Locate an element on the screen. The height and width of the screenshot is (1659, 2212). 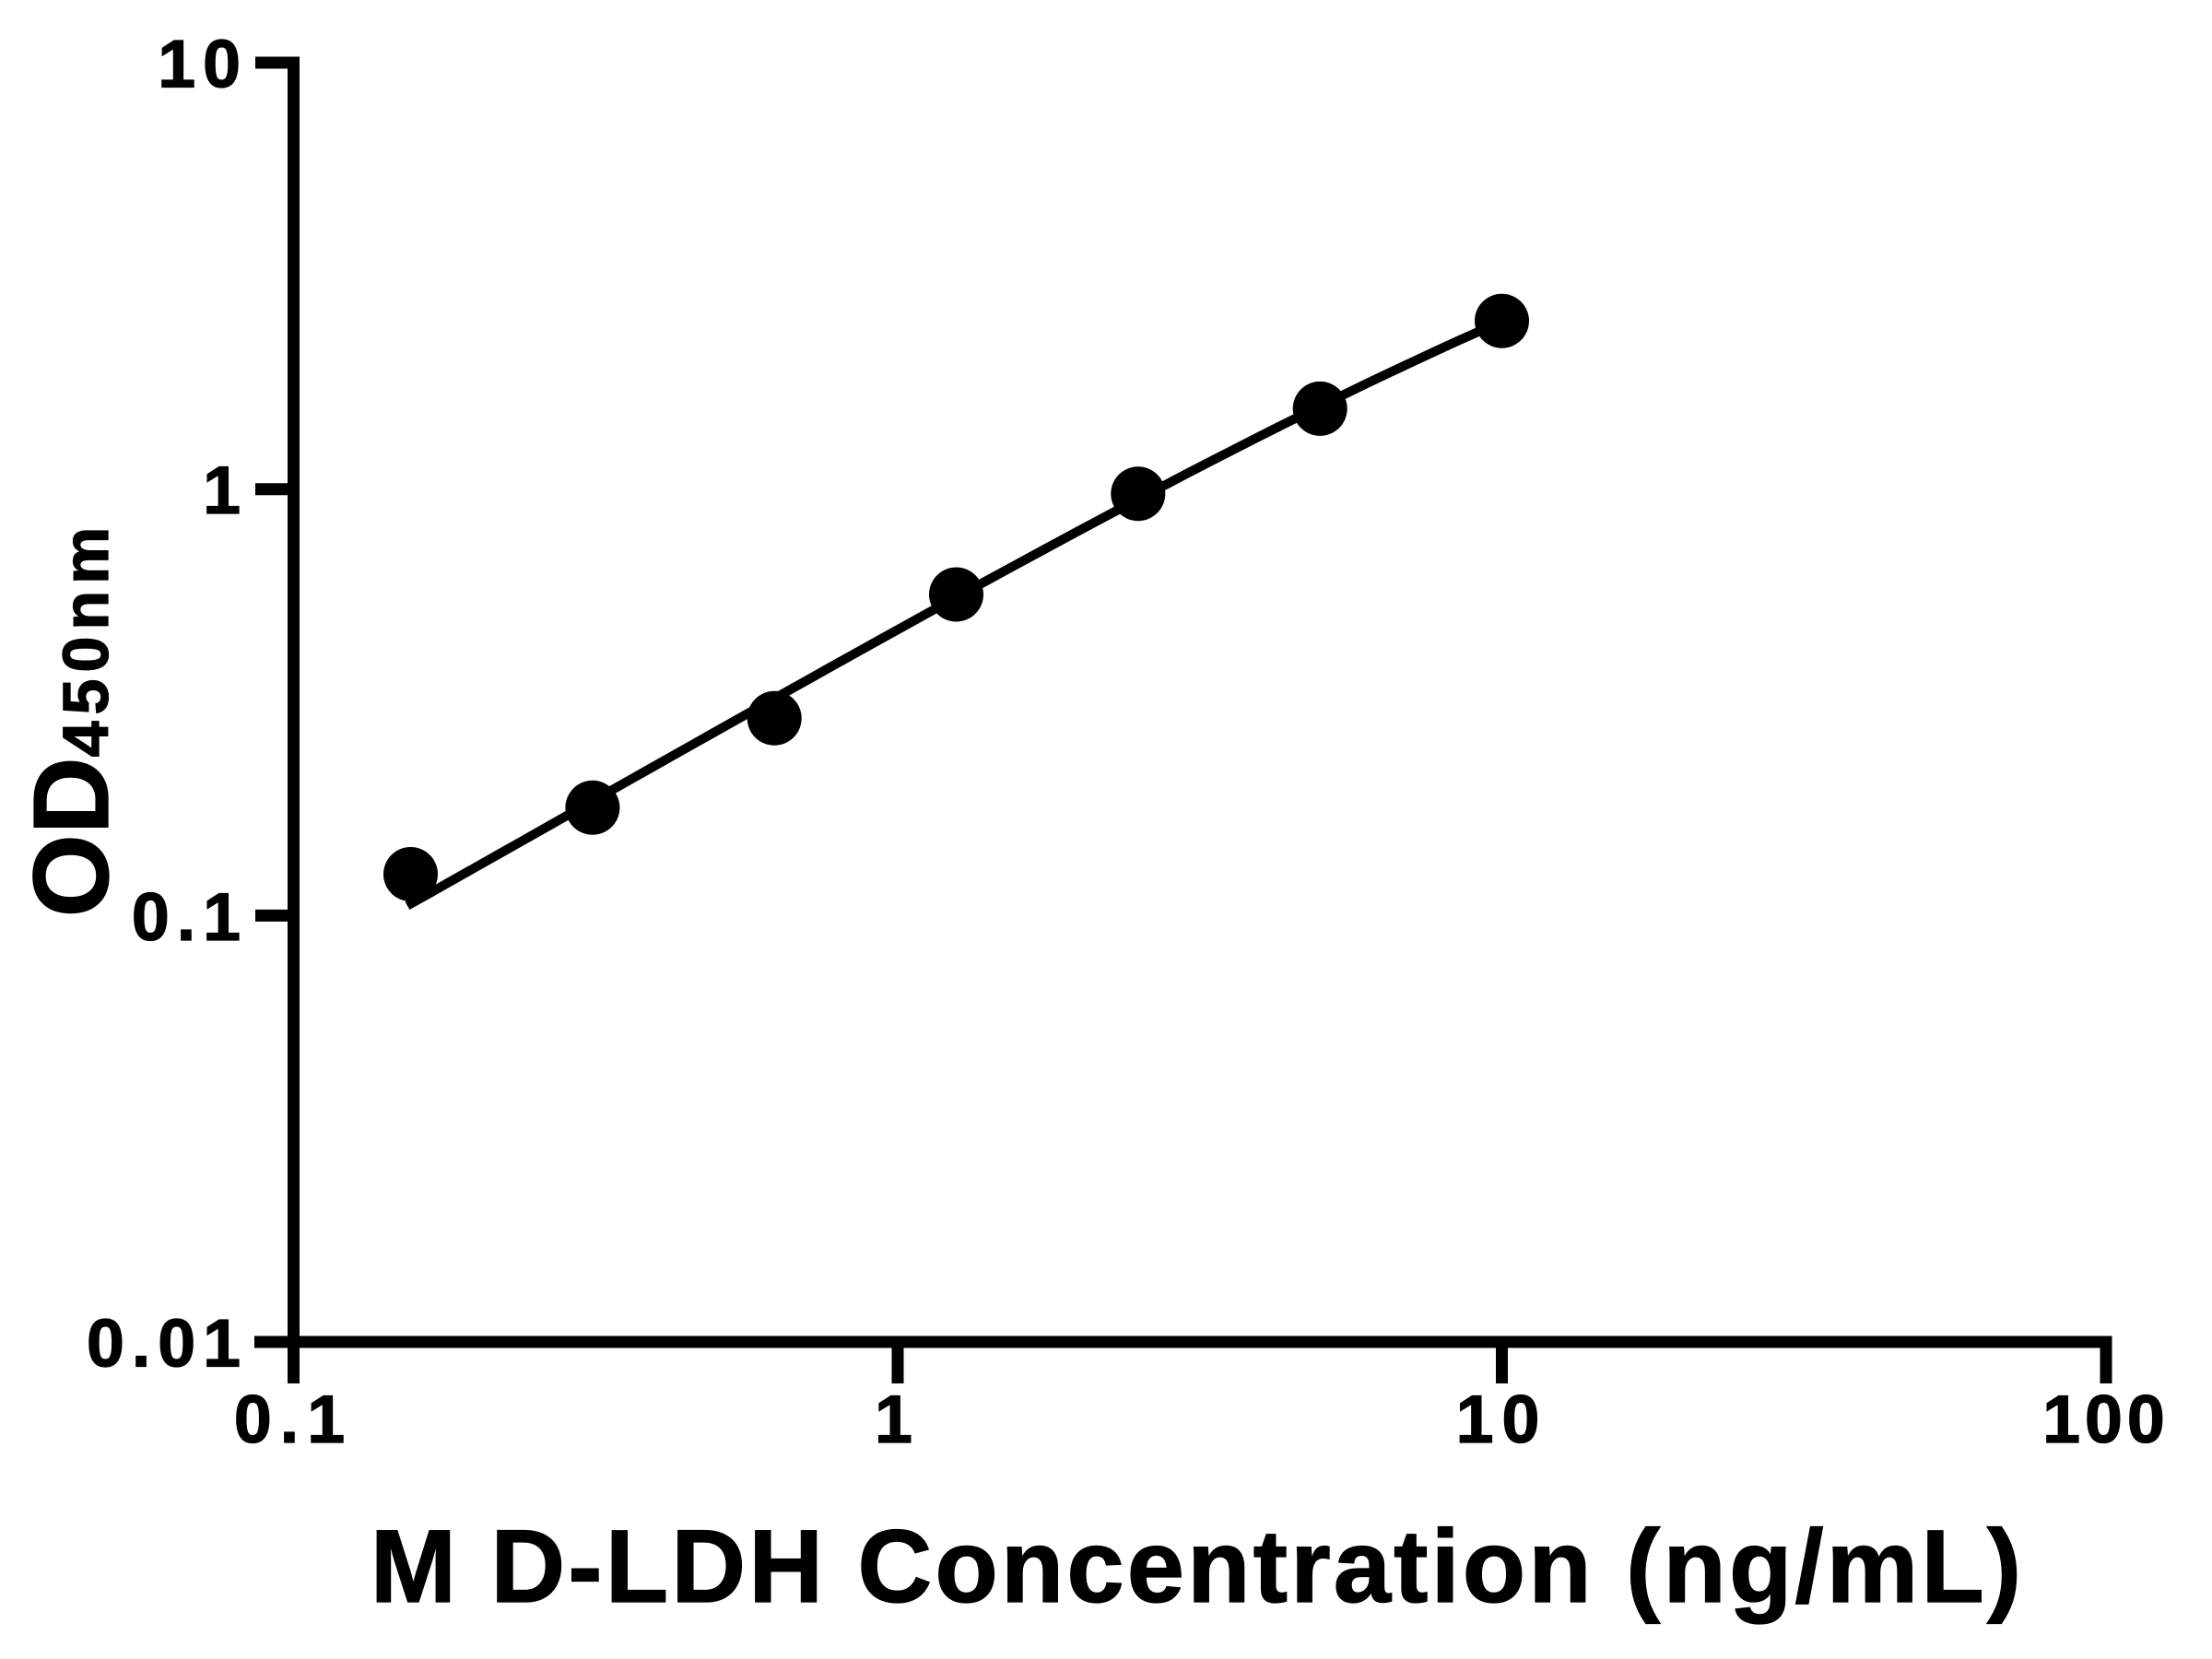
svg-text: 100 is located at coordinates (2106, 1419).